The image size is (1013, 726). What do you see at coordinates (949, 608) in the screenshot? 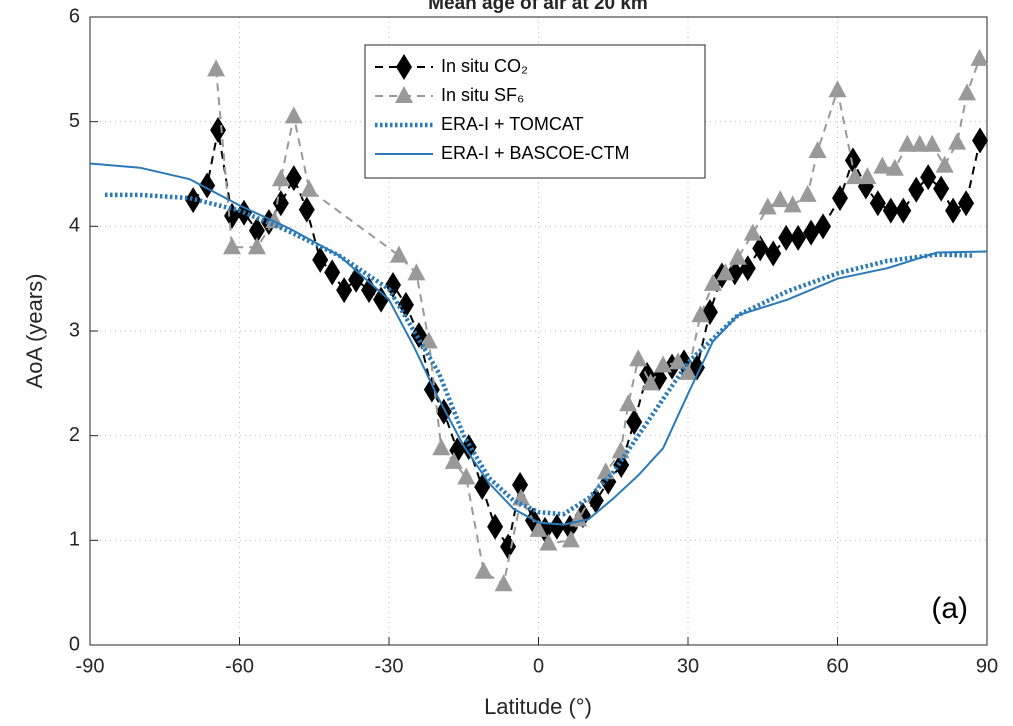
I see `annotation: (a)` at bounding box center [949, 608].